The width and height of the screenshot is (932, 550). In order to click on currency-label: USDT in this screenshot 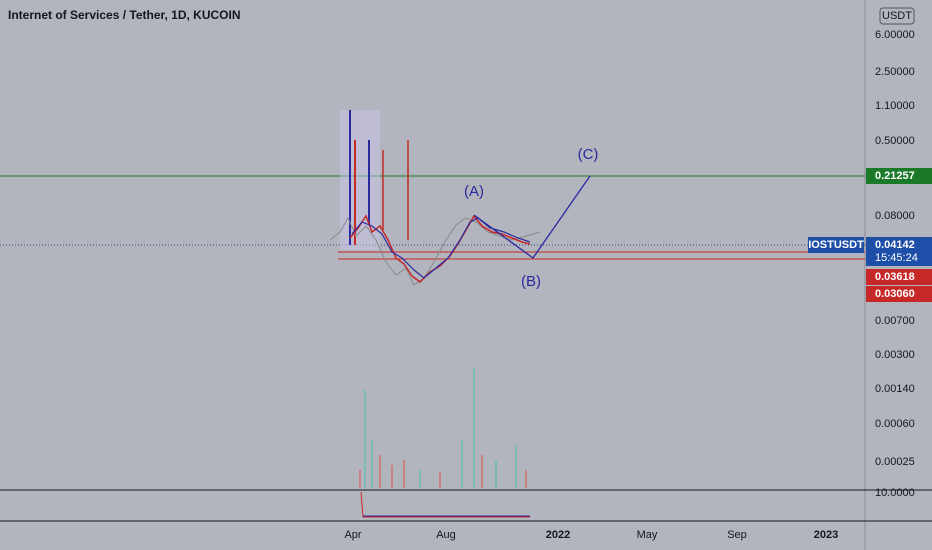, I will do `click(897, 16)`.